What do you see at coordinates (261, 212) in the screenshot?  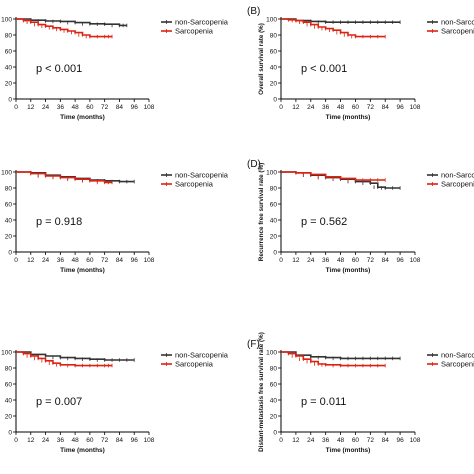 I see `y-axis-title: Recurrence free survival rate (%)` at bounding box center [261, 212].